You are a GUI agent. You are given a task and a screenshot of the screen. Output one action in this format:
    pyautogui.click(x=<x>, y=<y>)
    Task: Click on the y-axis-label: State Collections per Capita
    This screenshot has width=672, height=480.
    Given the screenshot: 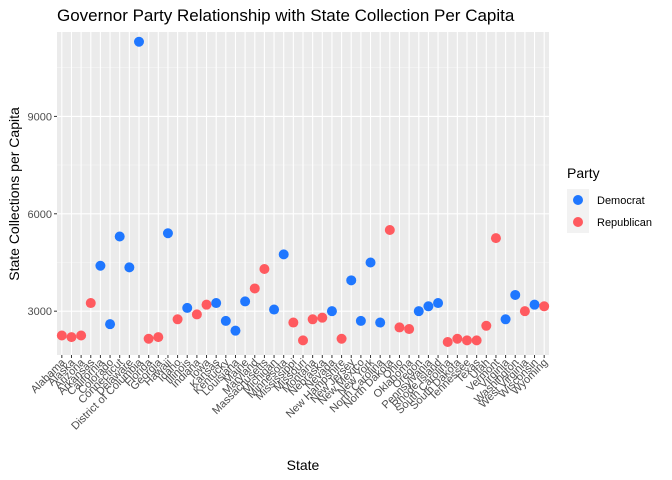 What is the action you would take?
    pyautogui.click(x=14, y=194)
    